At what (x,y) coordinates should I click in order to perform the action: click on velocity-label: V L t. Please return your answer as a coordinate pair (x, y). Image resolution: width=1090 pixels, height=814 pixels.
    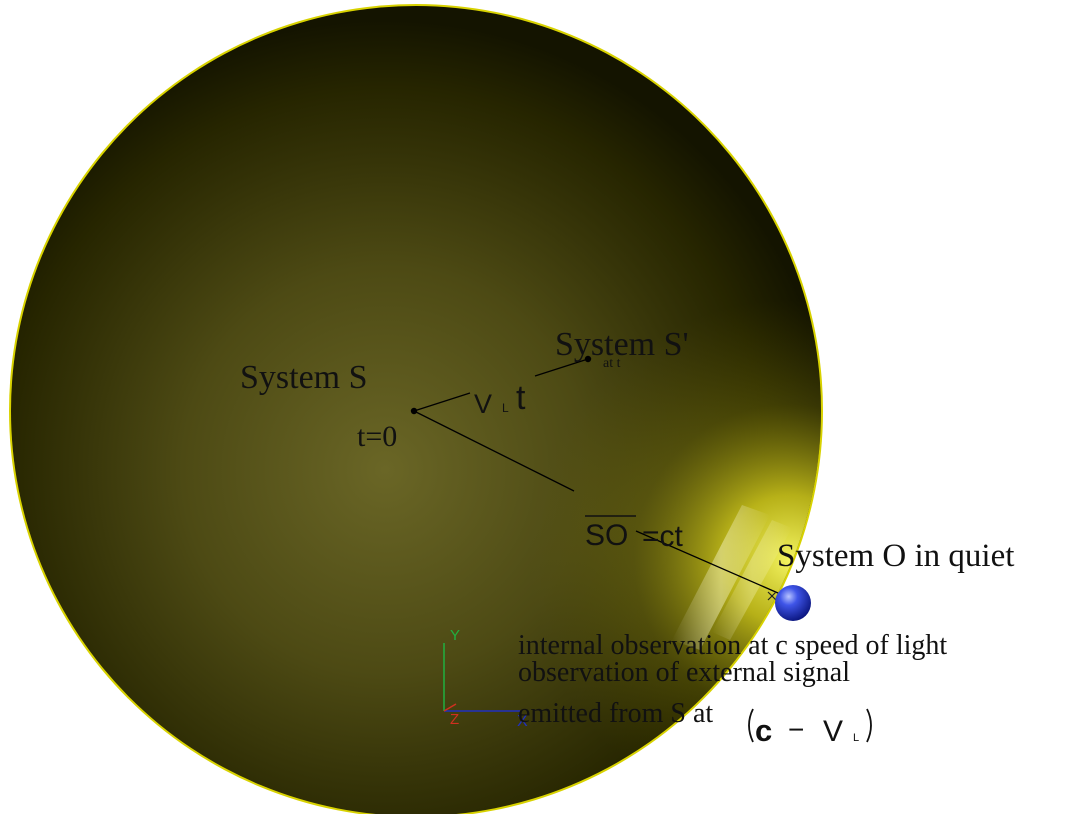
    Looking at the image, I should click on (500, 399).